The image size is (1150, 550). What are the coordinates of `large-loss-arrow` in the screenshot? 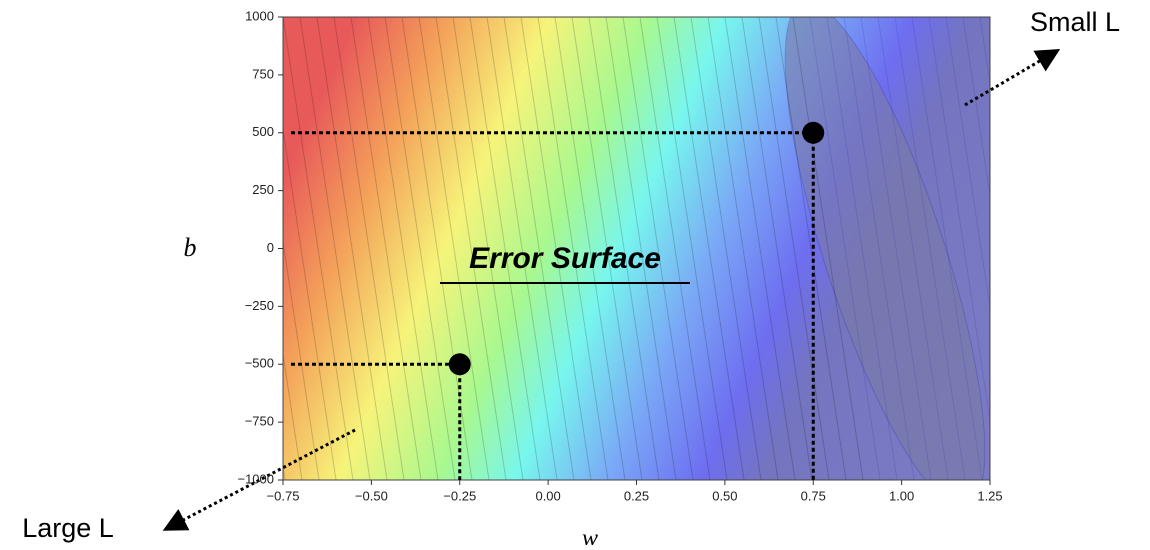 It's located at (259, 479).